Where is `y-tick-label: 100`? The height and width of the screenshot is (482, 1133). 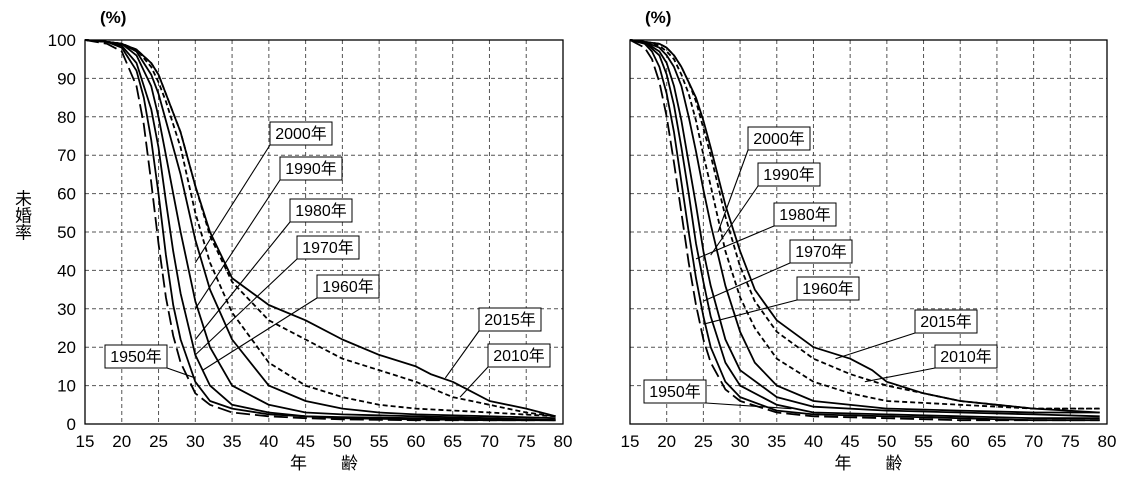 y-tick-label: 100 is located at coordinates (62, 40).